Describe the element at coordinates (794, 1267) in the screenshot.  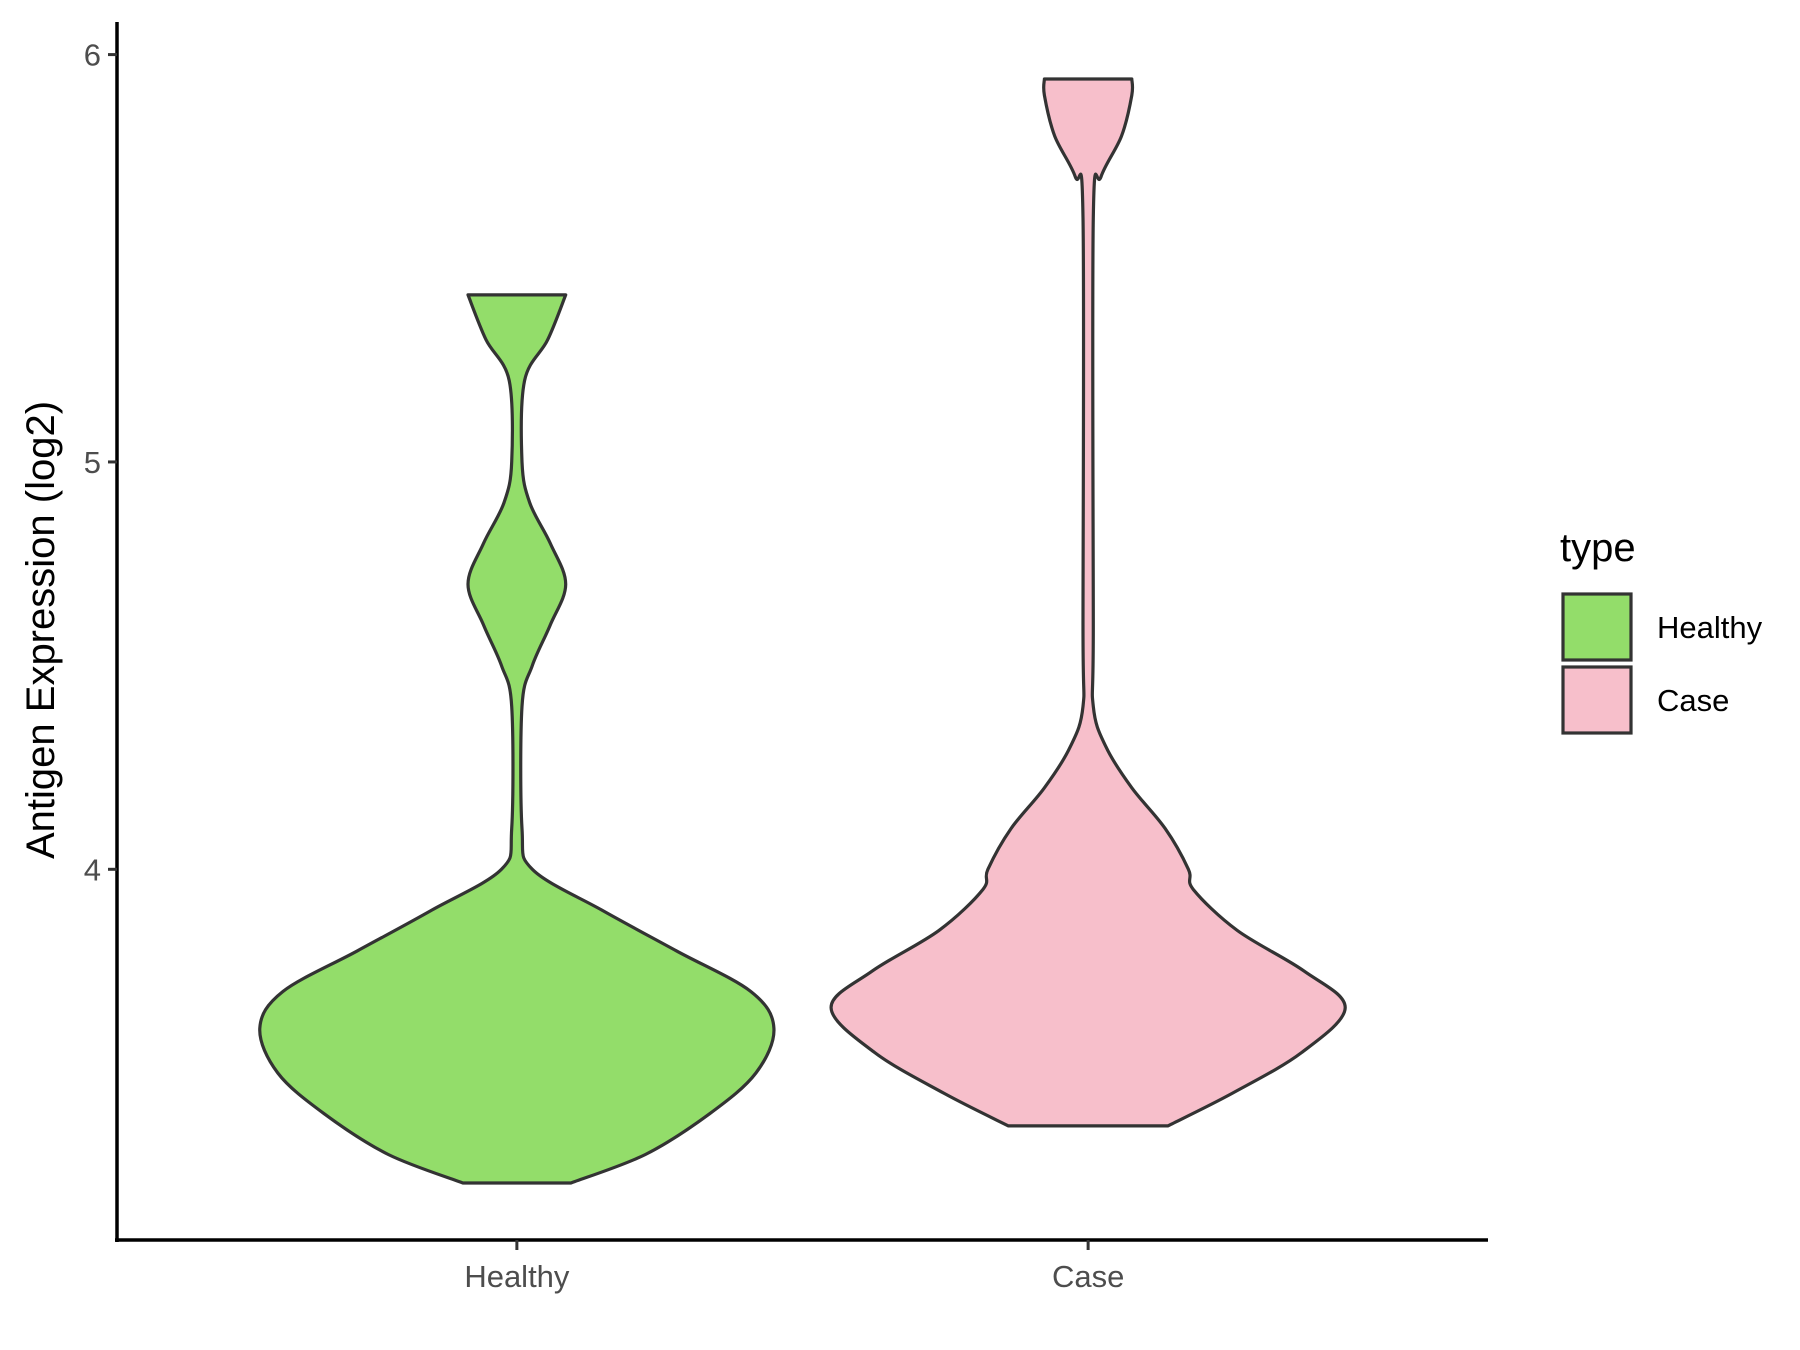
I see `x-ticks: Healthy Case` at that location.